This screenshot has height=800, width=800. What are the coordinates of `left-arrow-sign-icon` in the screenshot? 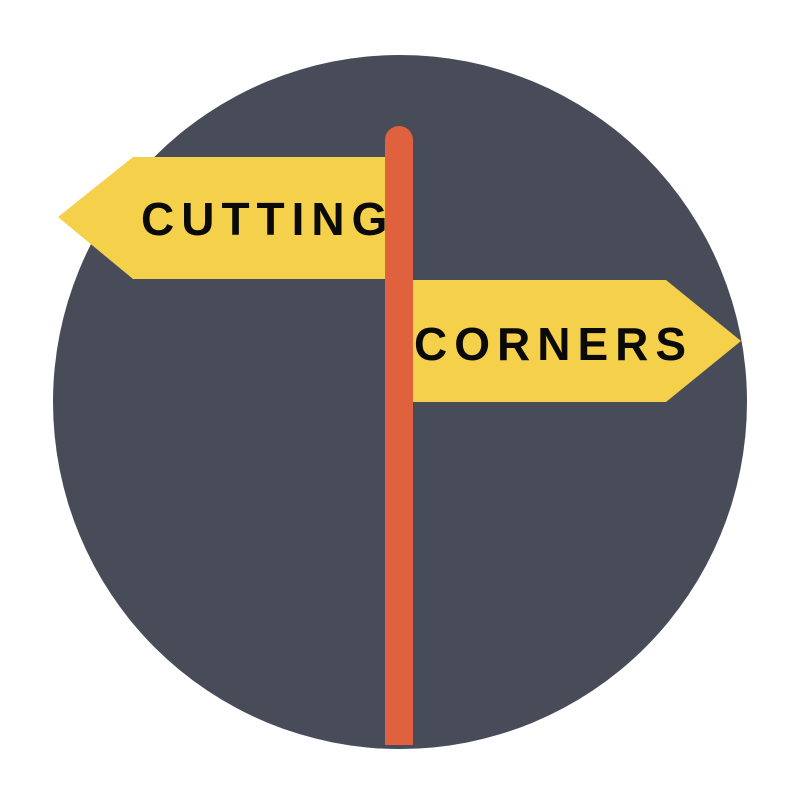 It's located at (225, 218).